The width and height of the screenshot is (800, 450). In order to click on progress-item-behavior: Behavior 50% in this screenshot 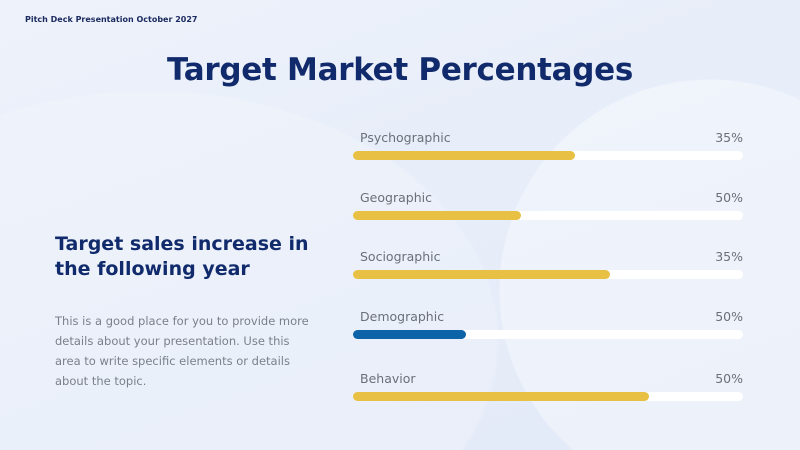, I will do `click(548, 387)`.